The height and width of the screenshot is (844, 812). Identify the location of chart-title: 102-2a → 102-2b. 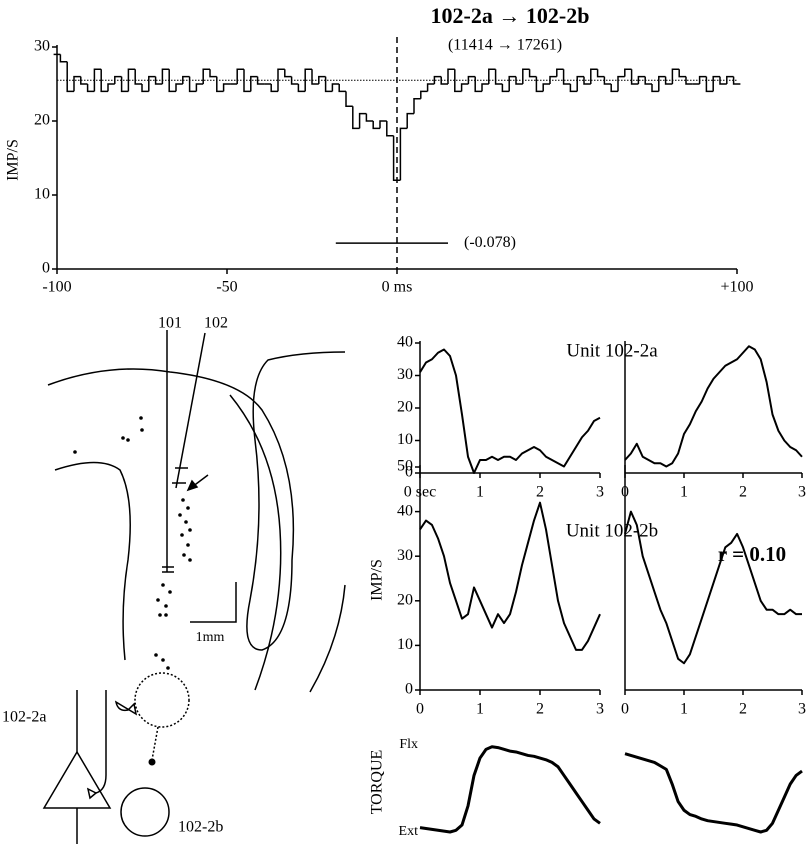
(510, 15).